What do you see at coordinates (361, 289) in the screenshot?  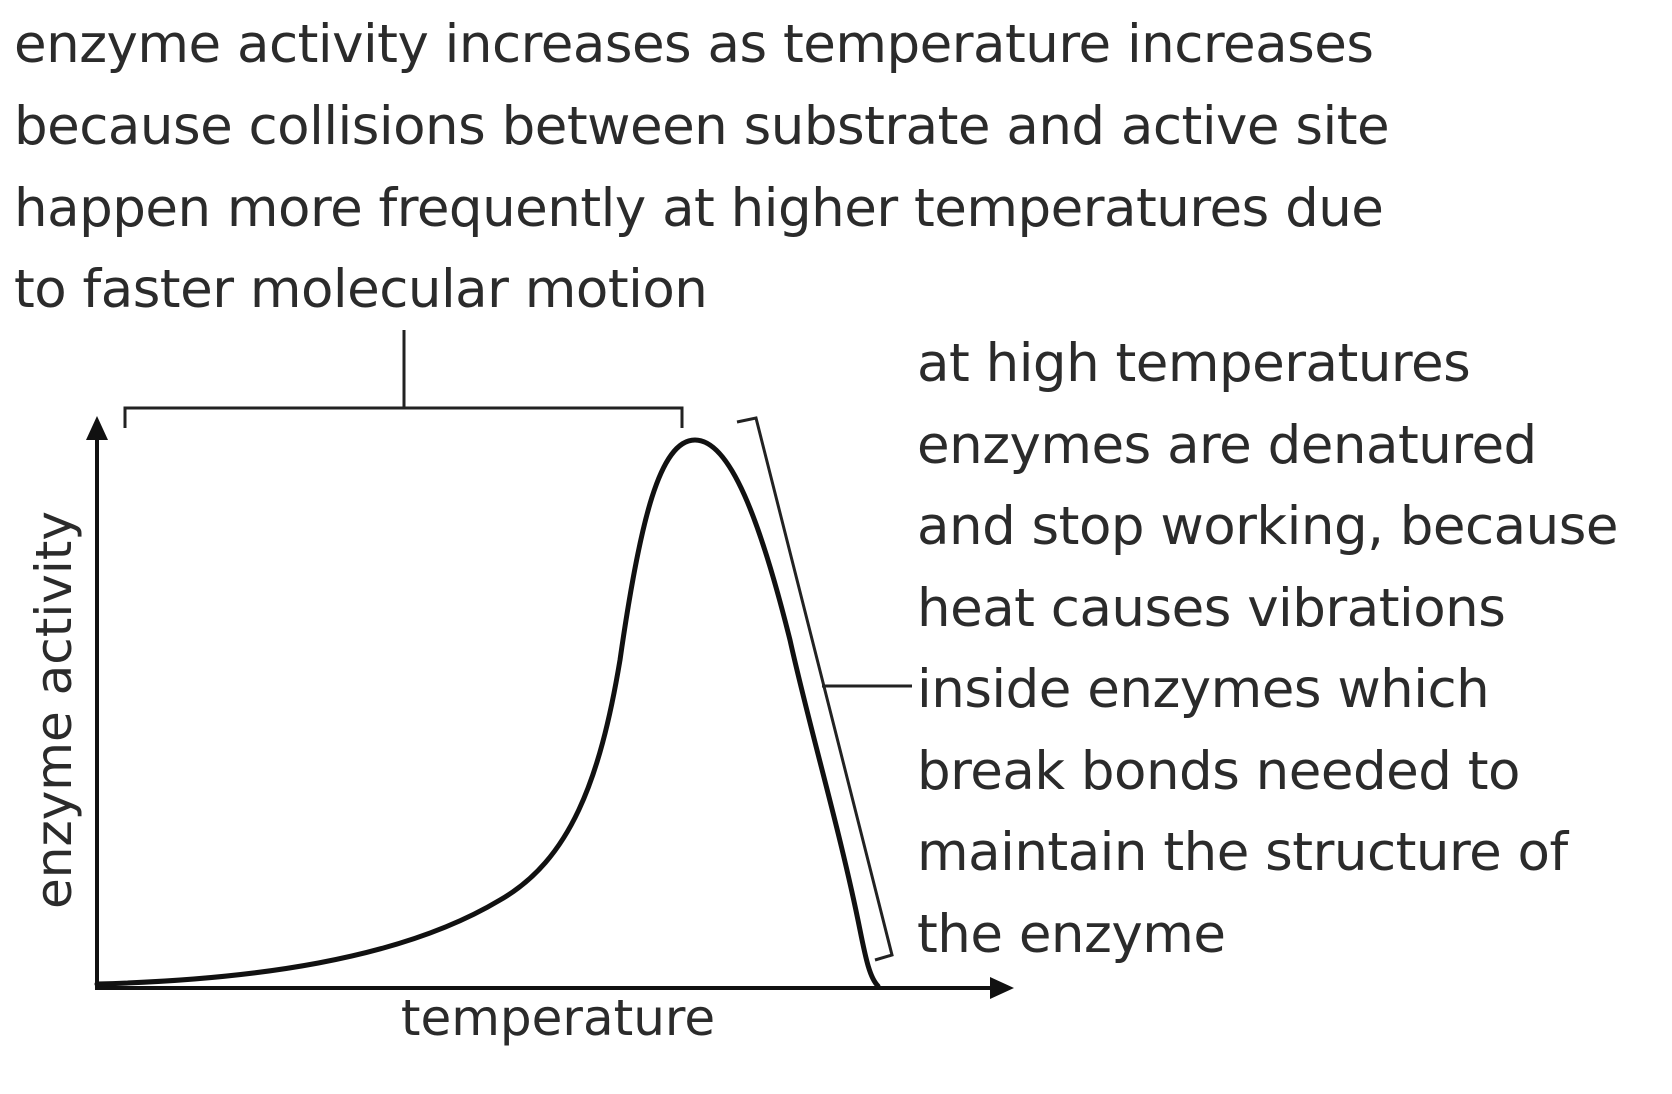 I see `increase-annotation-line: to faster molecular motion` at bounding box center [361, 289].